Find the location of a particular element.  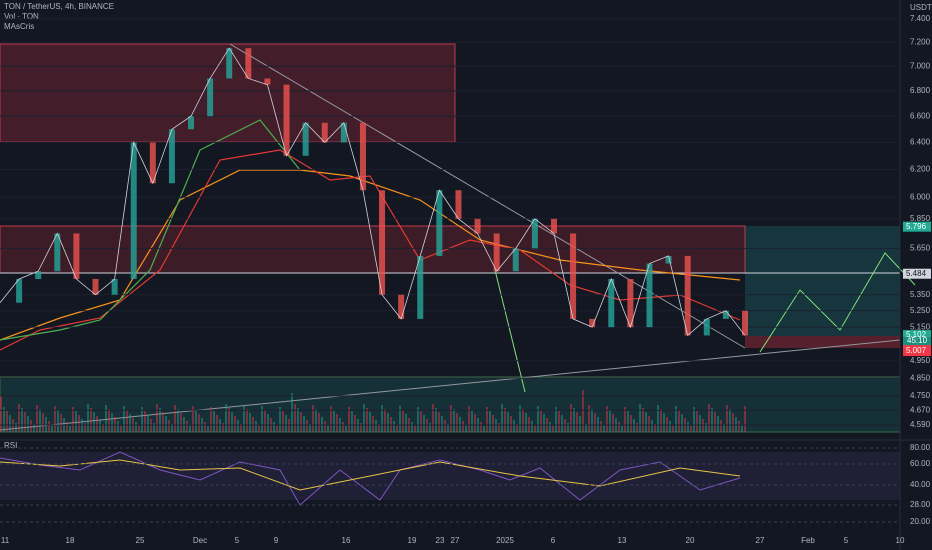

date-label: 11 is located at coordinates (5, 540).